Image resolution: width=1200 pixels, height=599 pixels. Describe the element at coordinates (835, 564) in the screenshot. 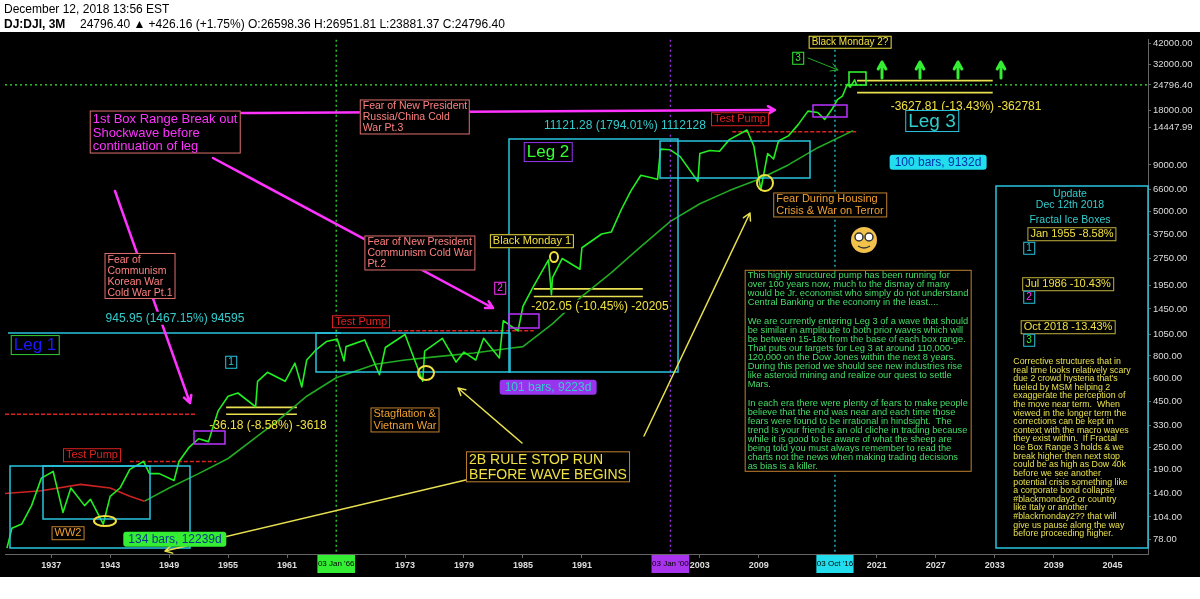

I see `ref-line-label: 03 Oct '16` at that location.